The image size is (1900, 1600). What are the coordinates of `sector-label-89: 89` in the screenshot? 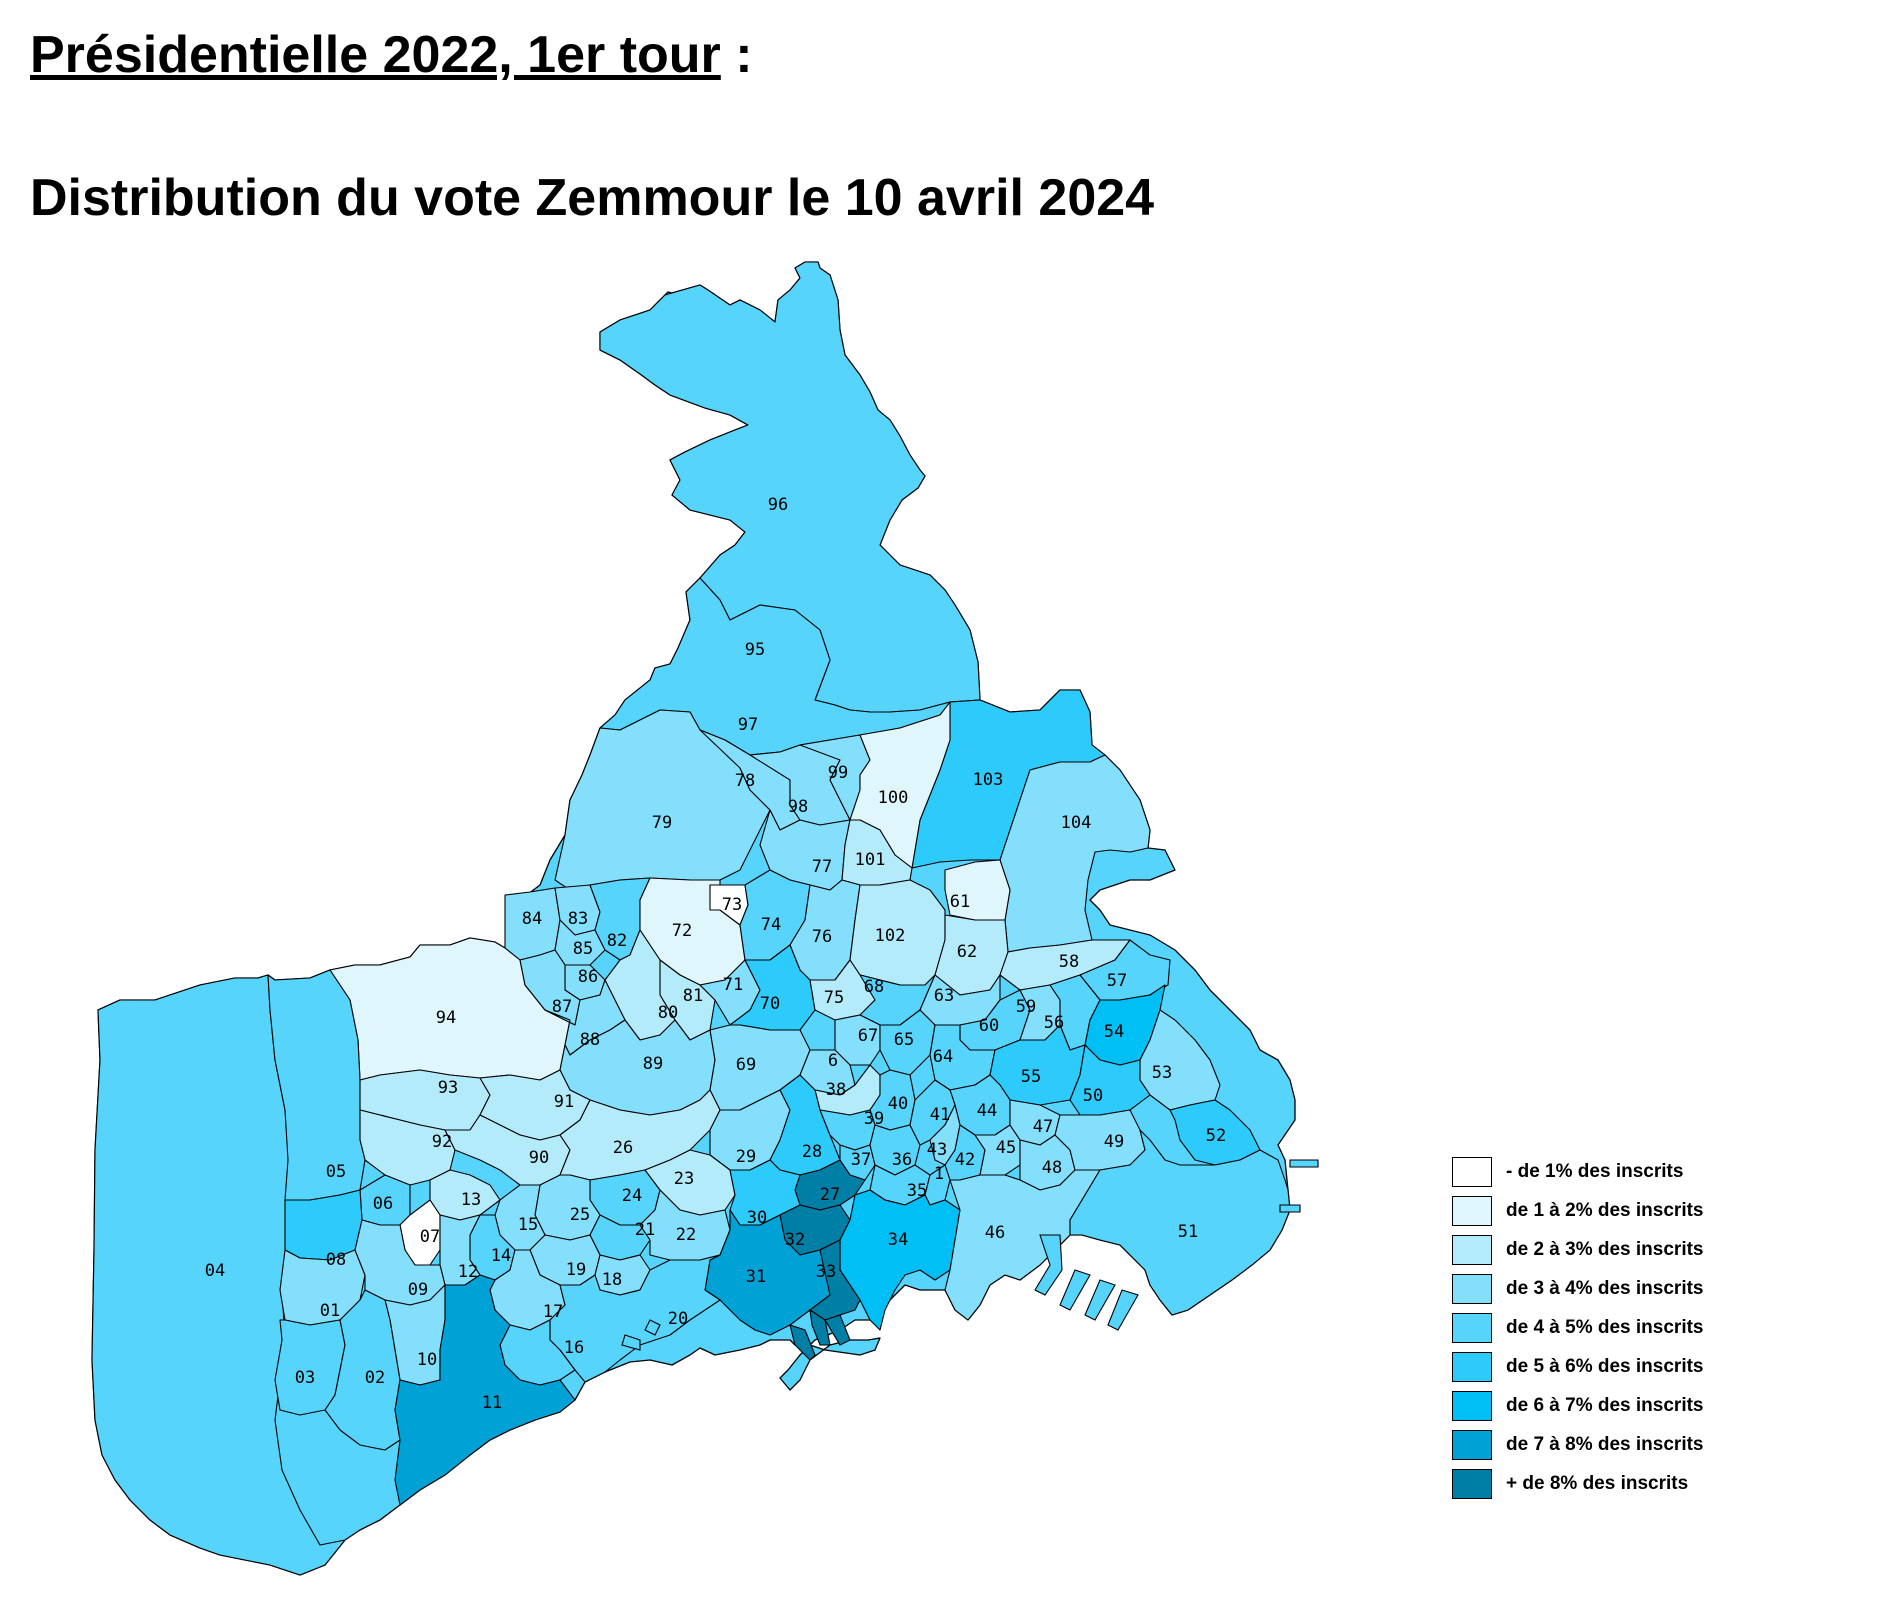 It's located at (653, 1064).